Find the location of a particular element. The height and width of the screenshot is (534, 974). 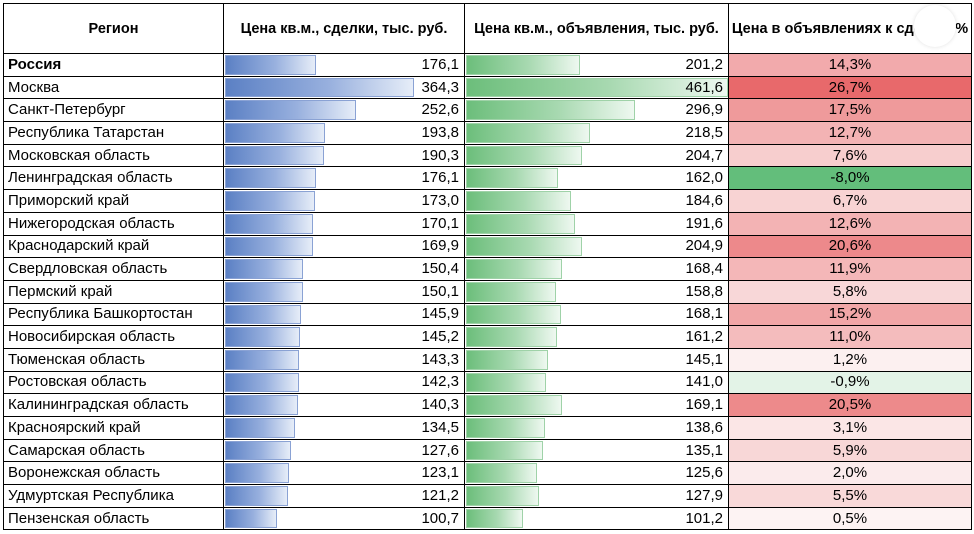

ad-price-value: 162,0 is located at coordinates (704, 178).